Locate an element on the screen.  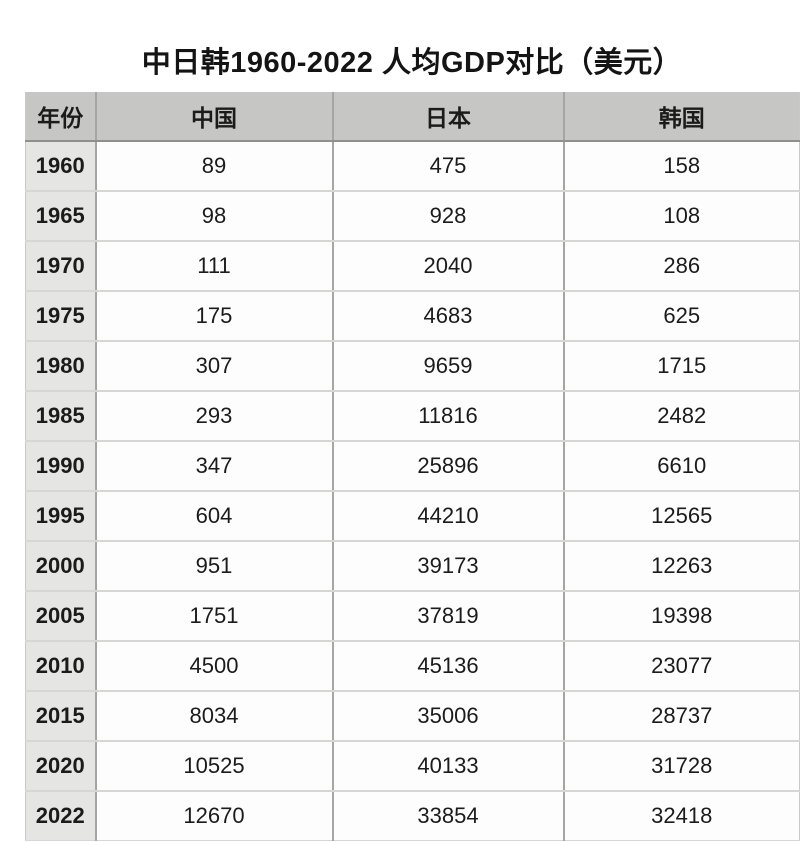
value-cell: 4683 is located at coordinates (448, 316).